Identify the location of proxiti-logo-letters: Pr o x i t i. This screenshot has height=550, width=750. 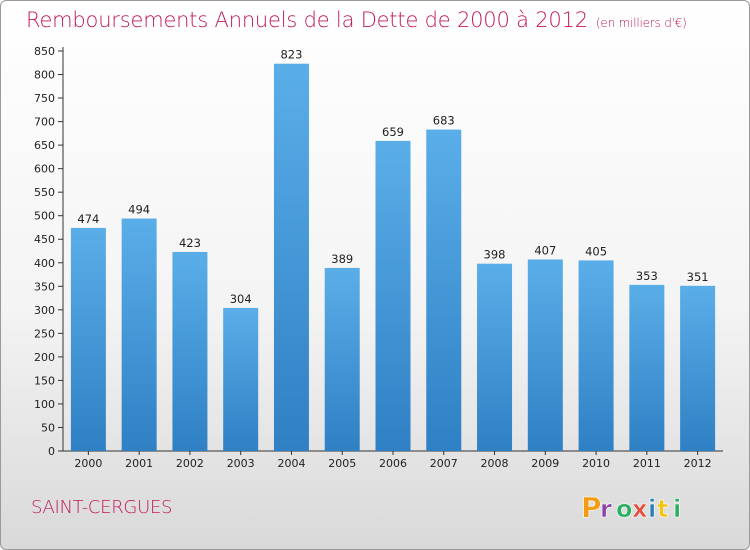
(631, 508).